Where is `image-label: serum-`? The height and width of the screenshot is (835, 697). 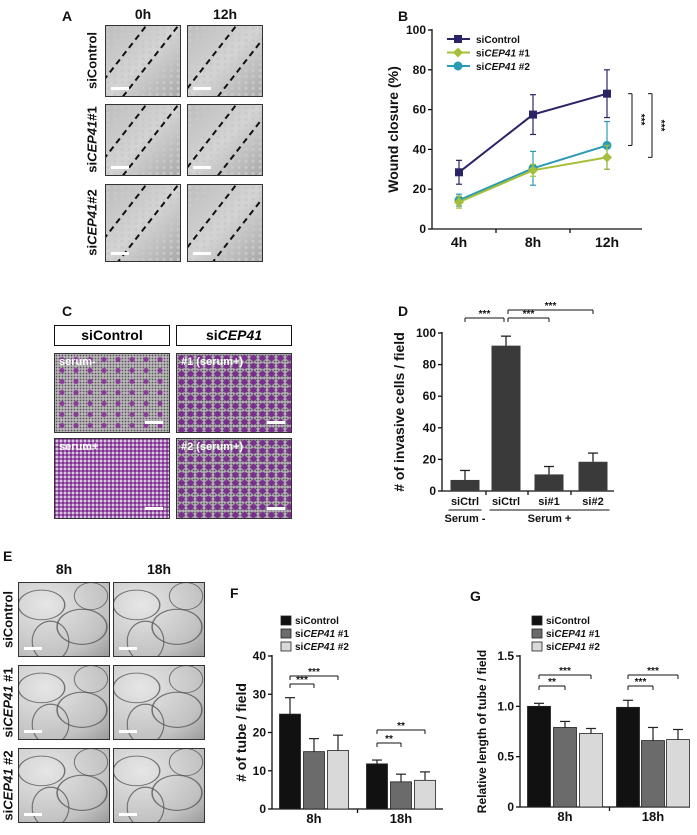 image-label: serum- is located at coordinates (77, 362).